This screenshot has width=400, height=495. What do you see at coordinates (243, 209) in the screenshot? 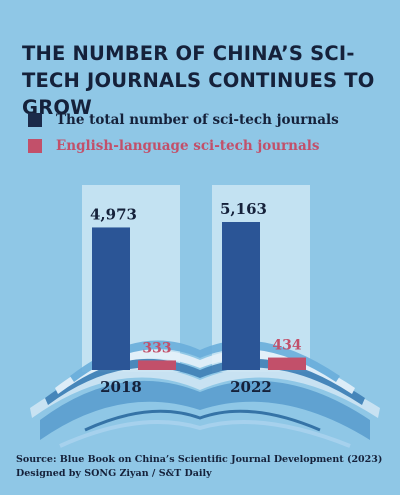
I see `data-label-total-2022: 5,163` at bounding box center [243, 209].